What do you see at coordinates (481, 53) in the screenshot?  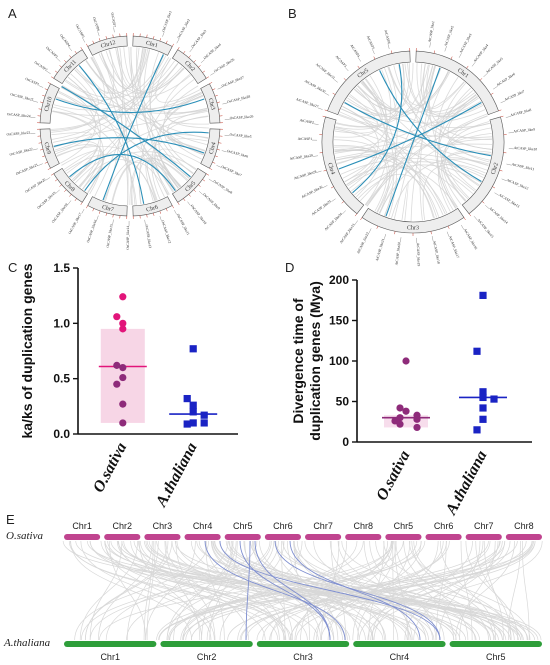 I see `gene-label: AtCASP_like4` at bounding box center [481, 53].